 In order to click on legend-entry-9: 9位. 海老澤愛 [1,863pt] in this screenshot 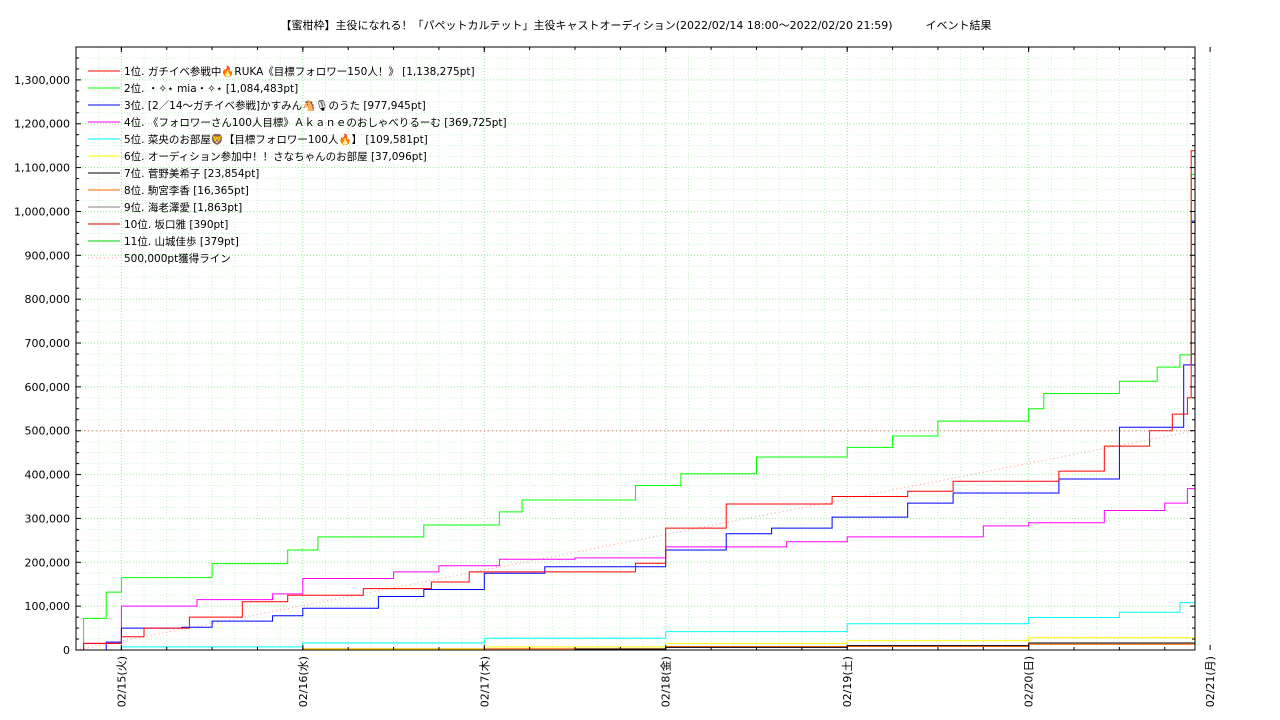, I will do `click(183, 207)`.